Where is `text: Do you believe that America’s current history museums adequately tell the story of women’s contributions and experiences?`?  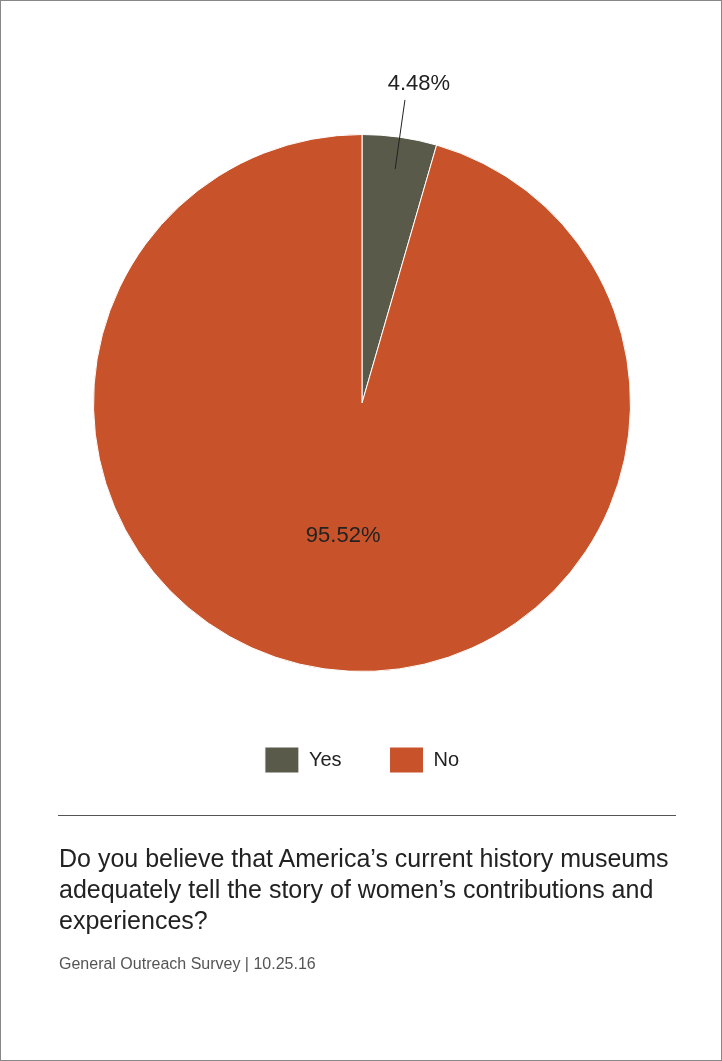 text: Do you believe that America’s current history museums adequately tell the story of women’s contributions and experiences? is located at coordinates (364, 889).